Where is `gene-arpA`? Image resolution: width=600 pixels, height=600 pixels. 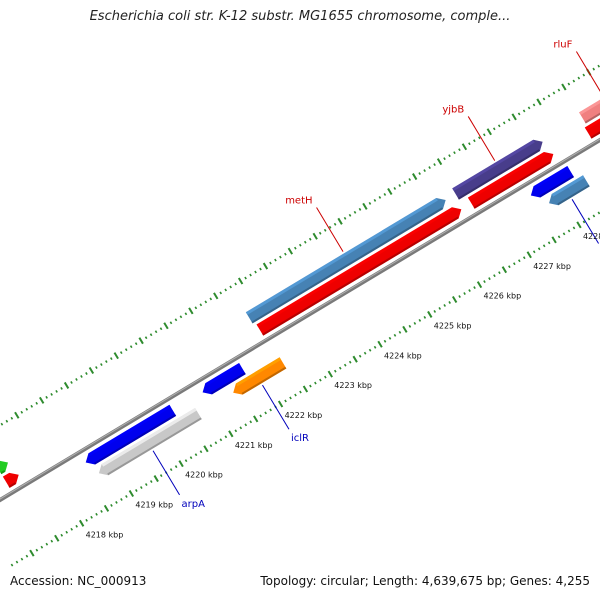 gene-arpA is located at coordinates (150, 442).